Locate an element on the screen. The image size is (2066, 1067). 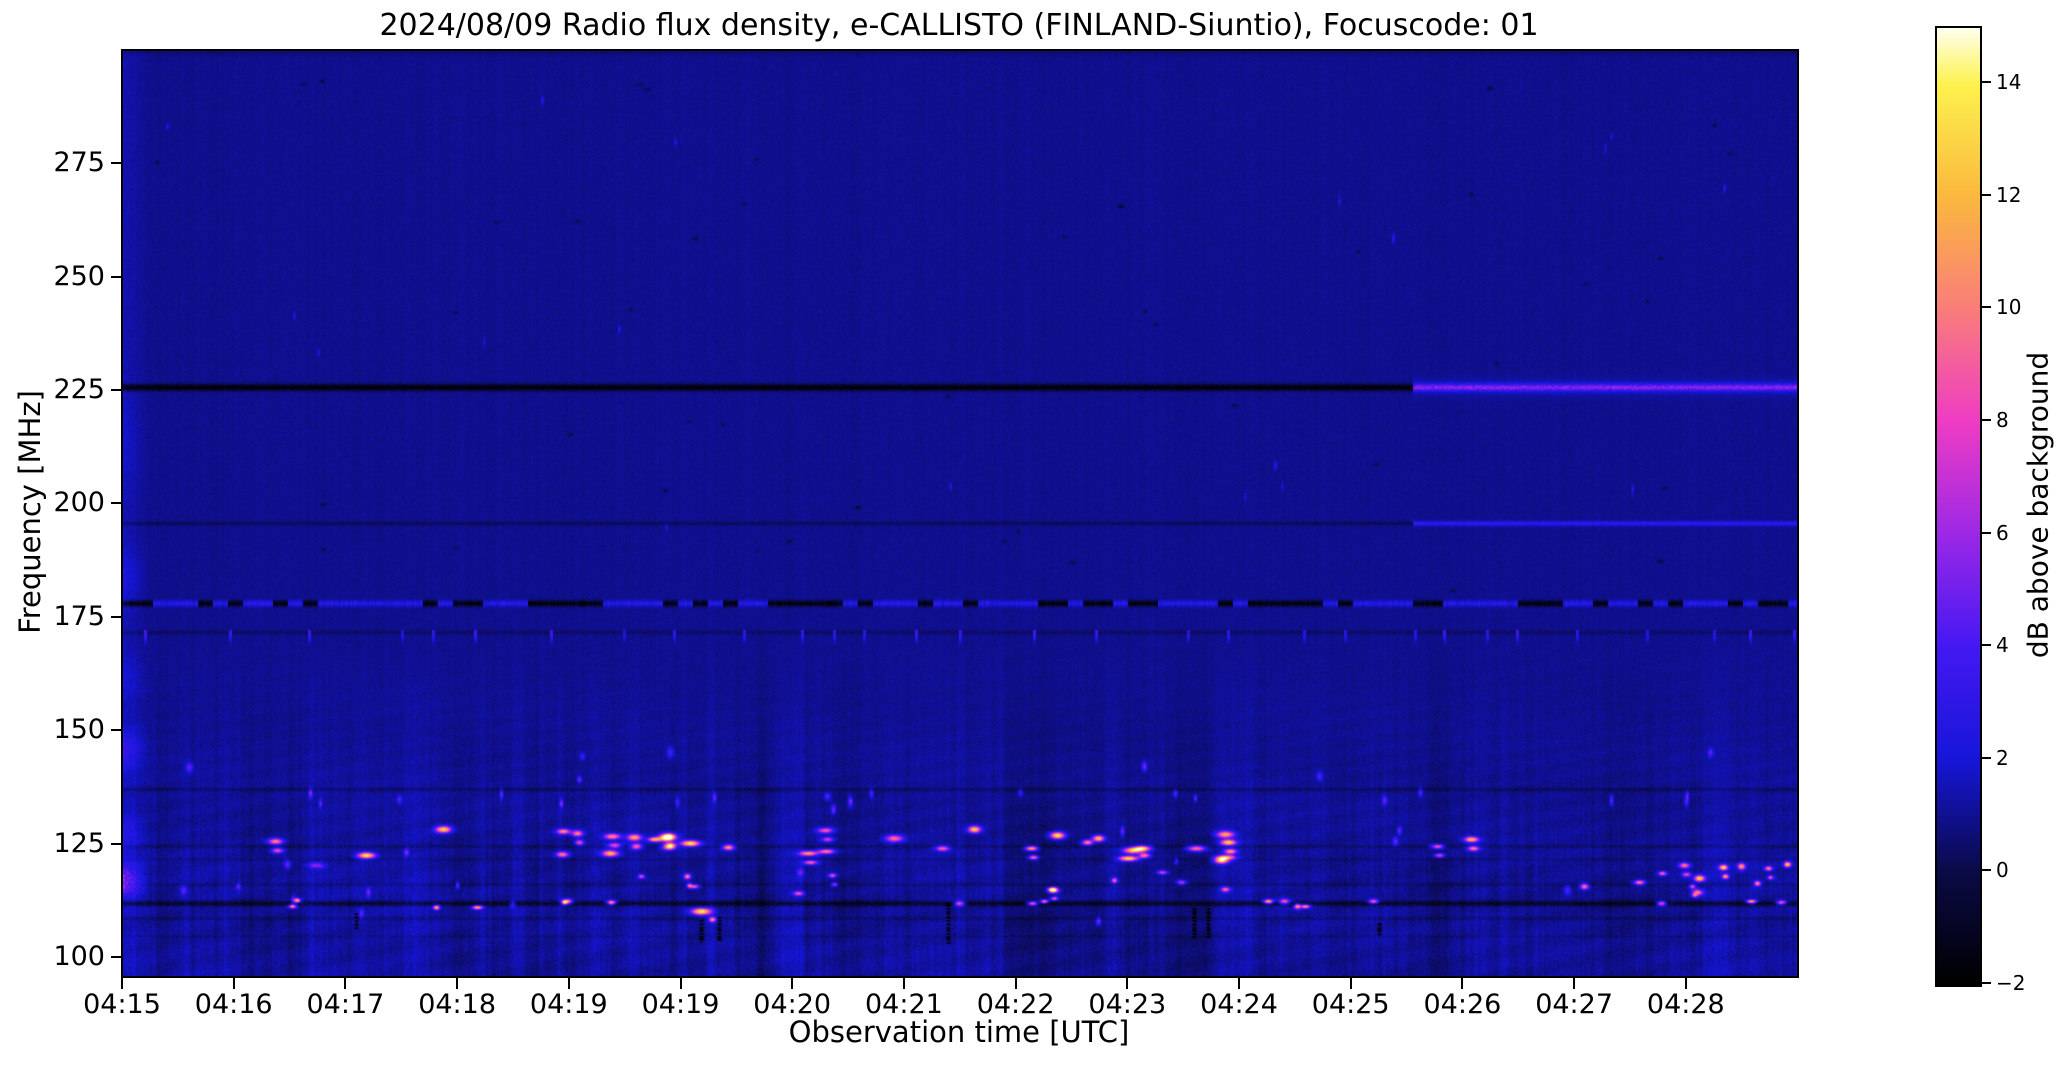
colorbar-tick-label: 10 is located at coordinates (2009, 307).